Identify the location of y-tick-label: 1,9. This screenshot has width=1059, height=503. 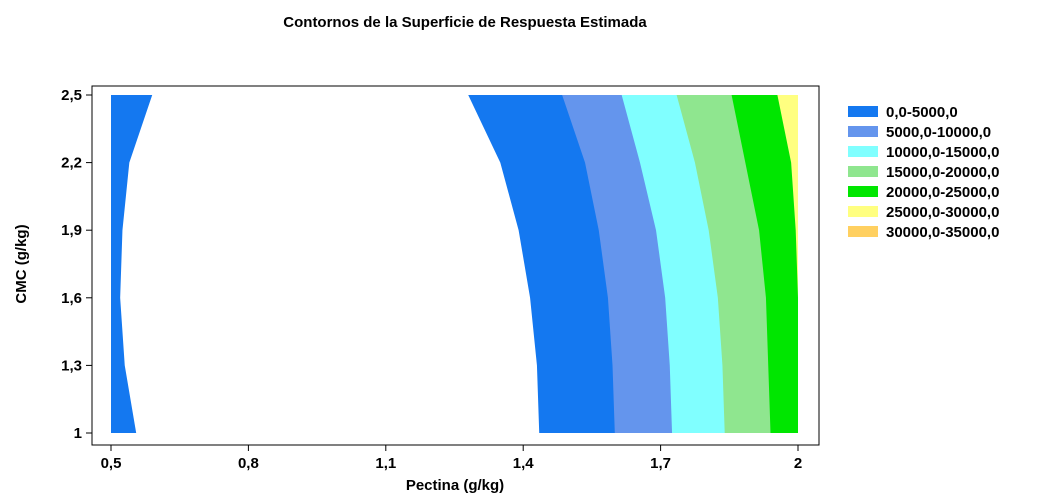
(71, 230).